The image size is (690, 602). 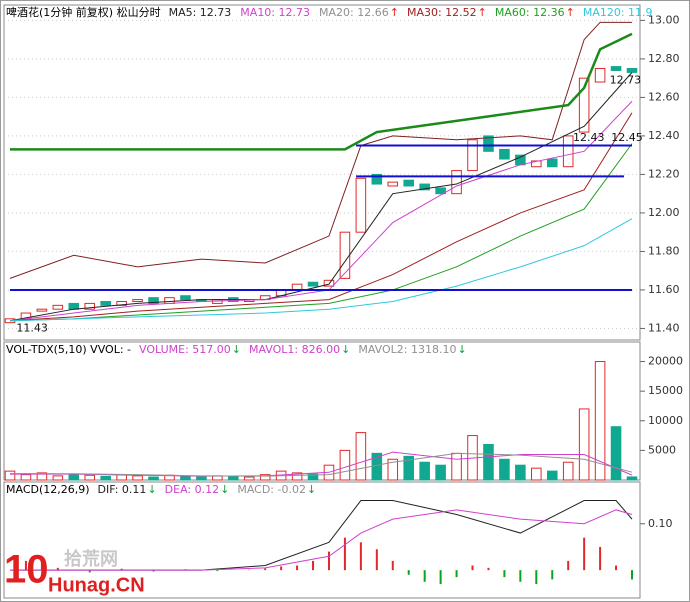 I want to click on y-tick-label: 12.40, so click(x=664, y=135).